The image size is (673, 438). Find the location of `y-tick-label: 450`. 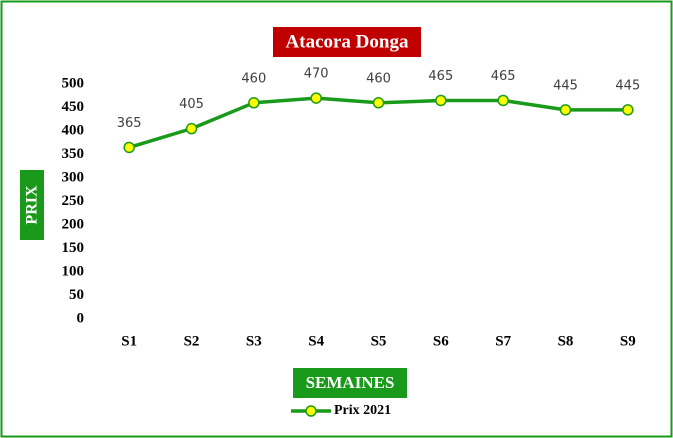

y-tick-label: 450 is located at coordinates (73, 107).